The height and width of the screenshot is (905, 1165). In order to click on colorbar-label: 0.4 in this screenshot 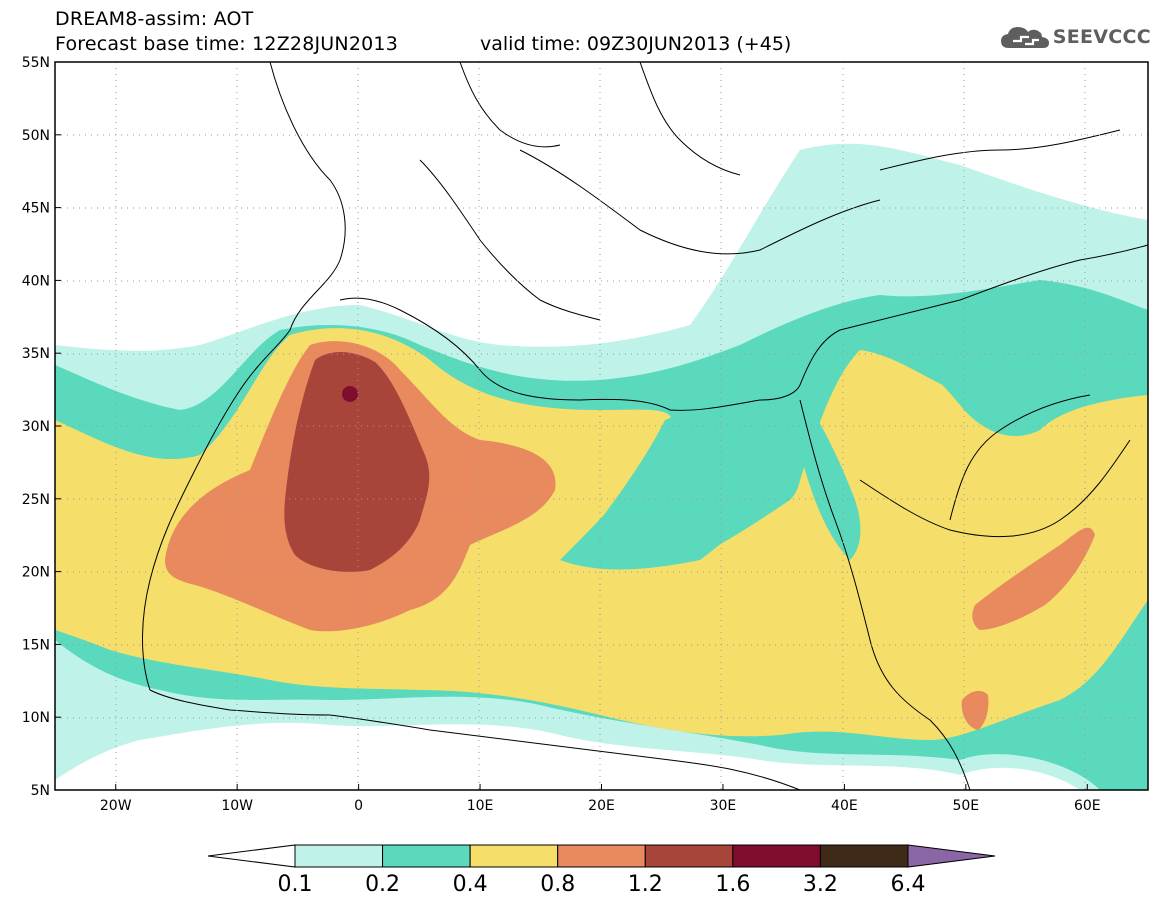, I will do `click(470, 884)`.